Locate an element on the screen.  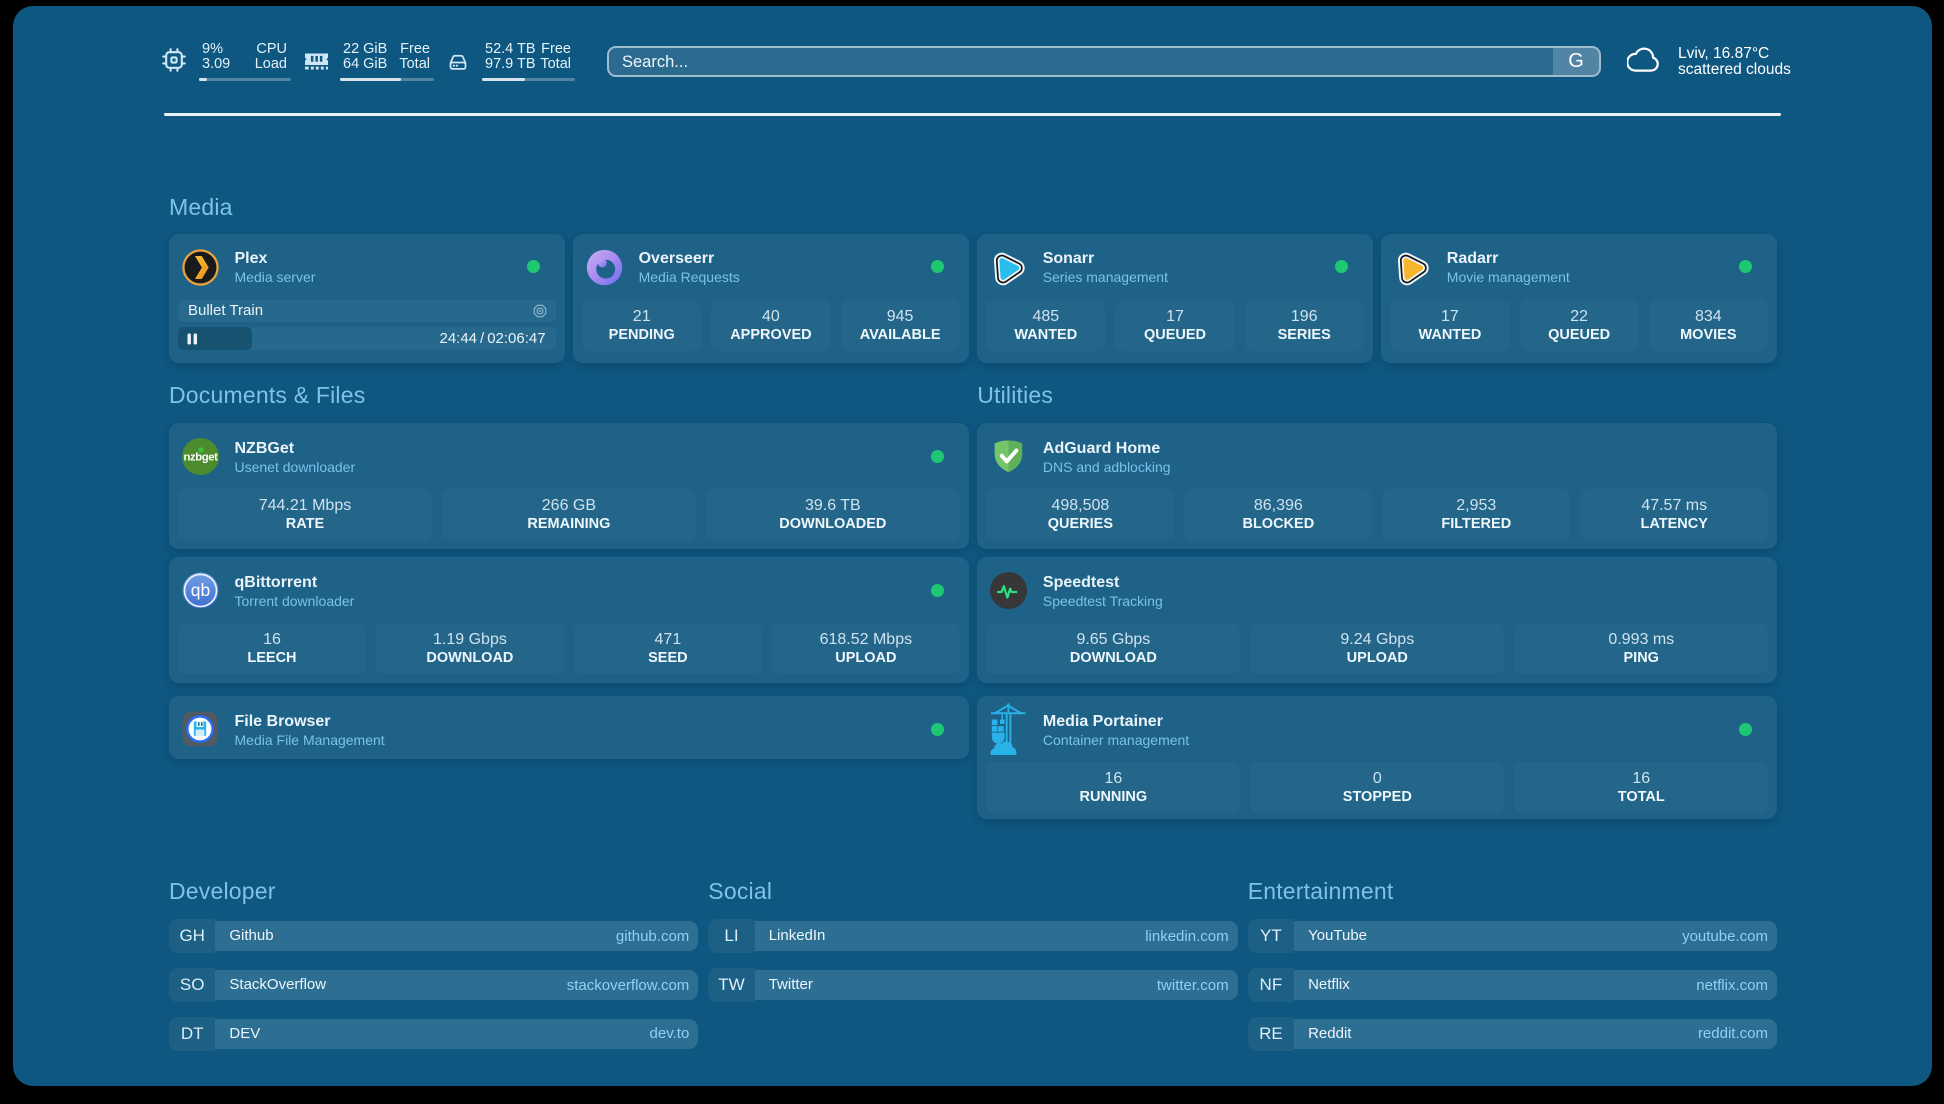
svg-text: qb is located at coordinates (199, 590).